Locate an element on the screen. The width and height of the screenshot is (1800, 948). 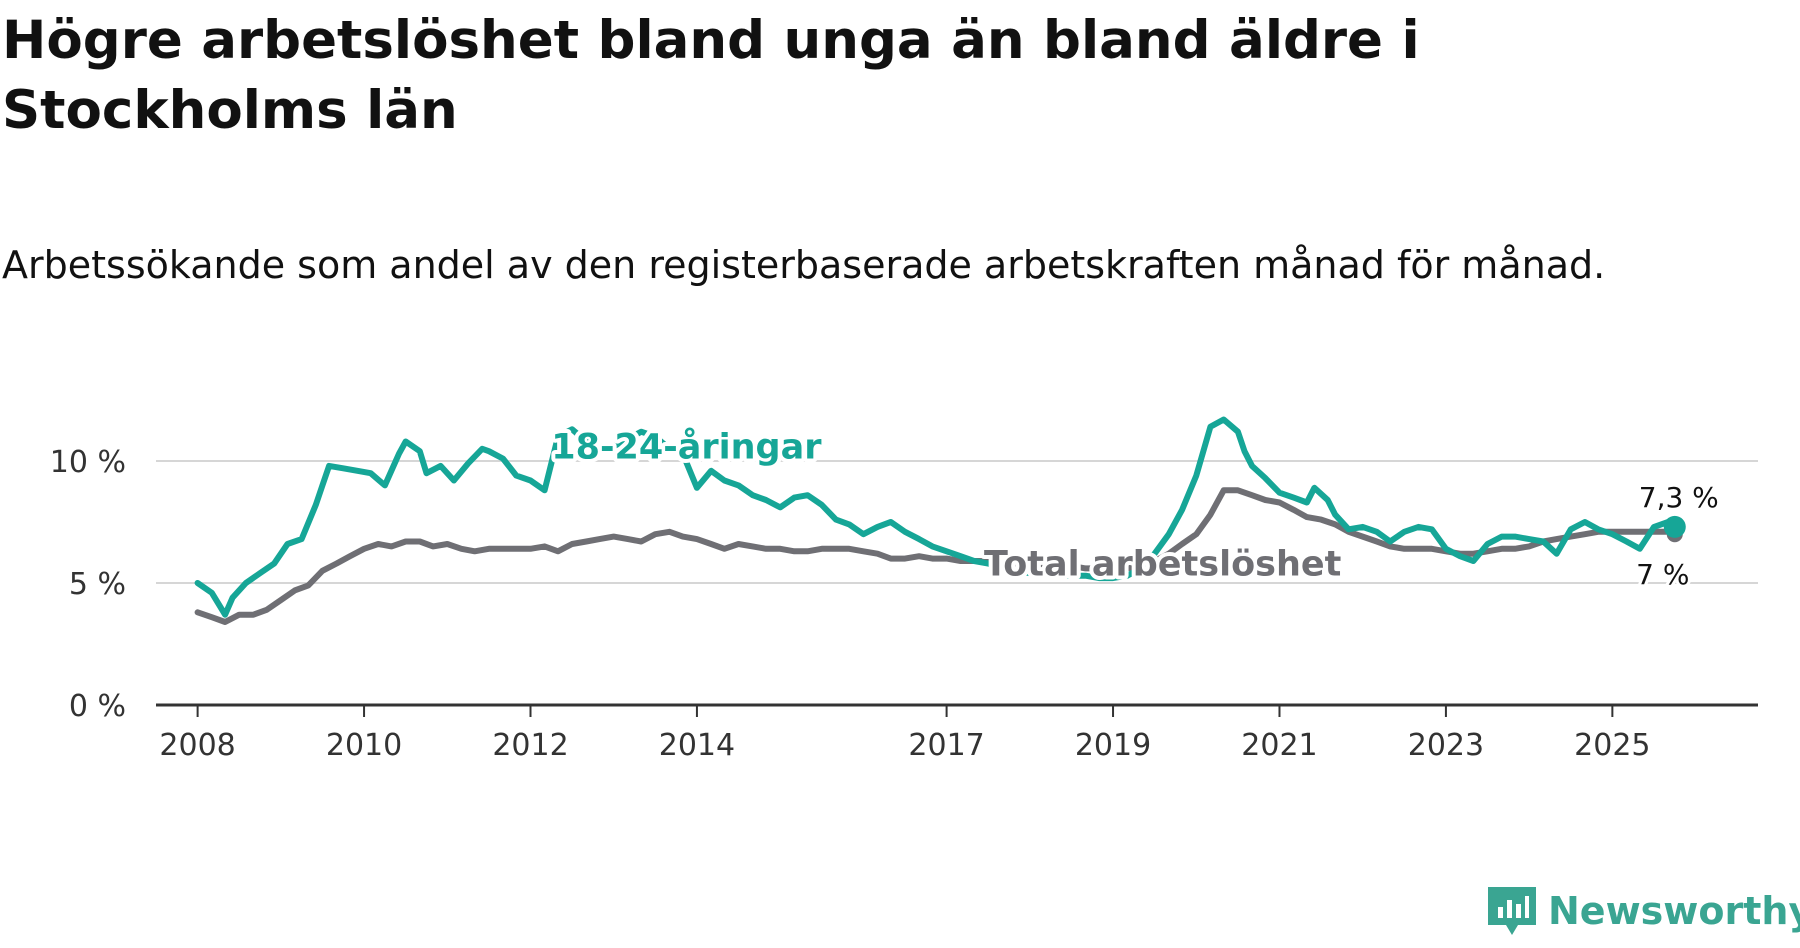
x-tick-label: 2019 is located at coordinates (1113, 745).